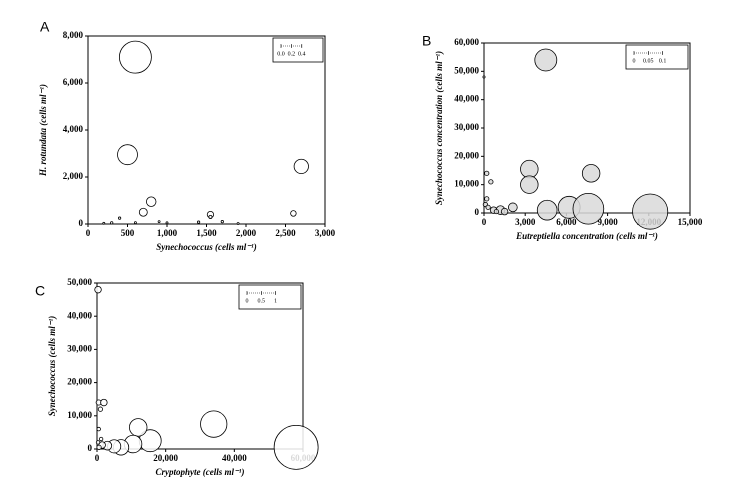 This screenshot has height=496, width=756. Describe the element at coordinates (206, 247) in the screenshot. I see `x-axis-label: Synechococcus (cells ml⁻¹)` at that location.